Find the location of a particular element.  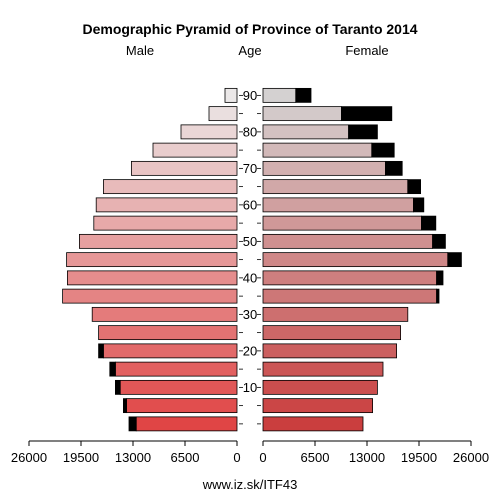

male-x-tick-label: 6500 is located at coordinates (185, 457).